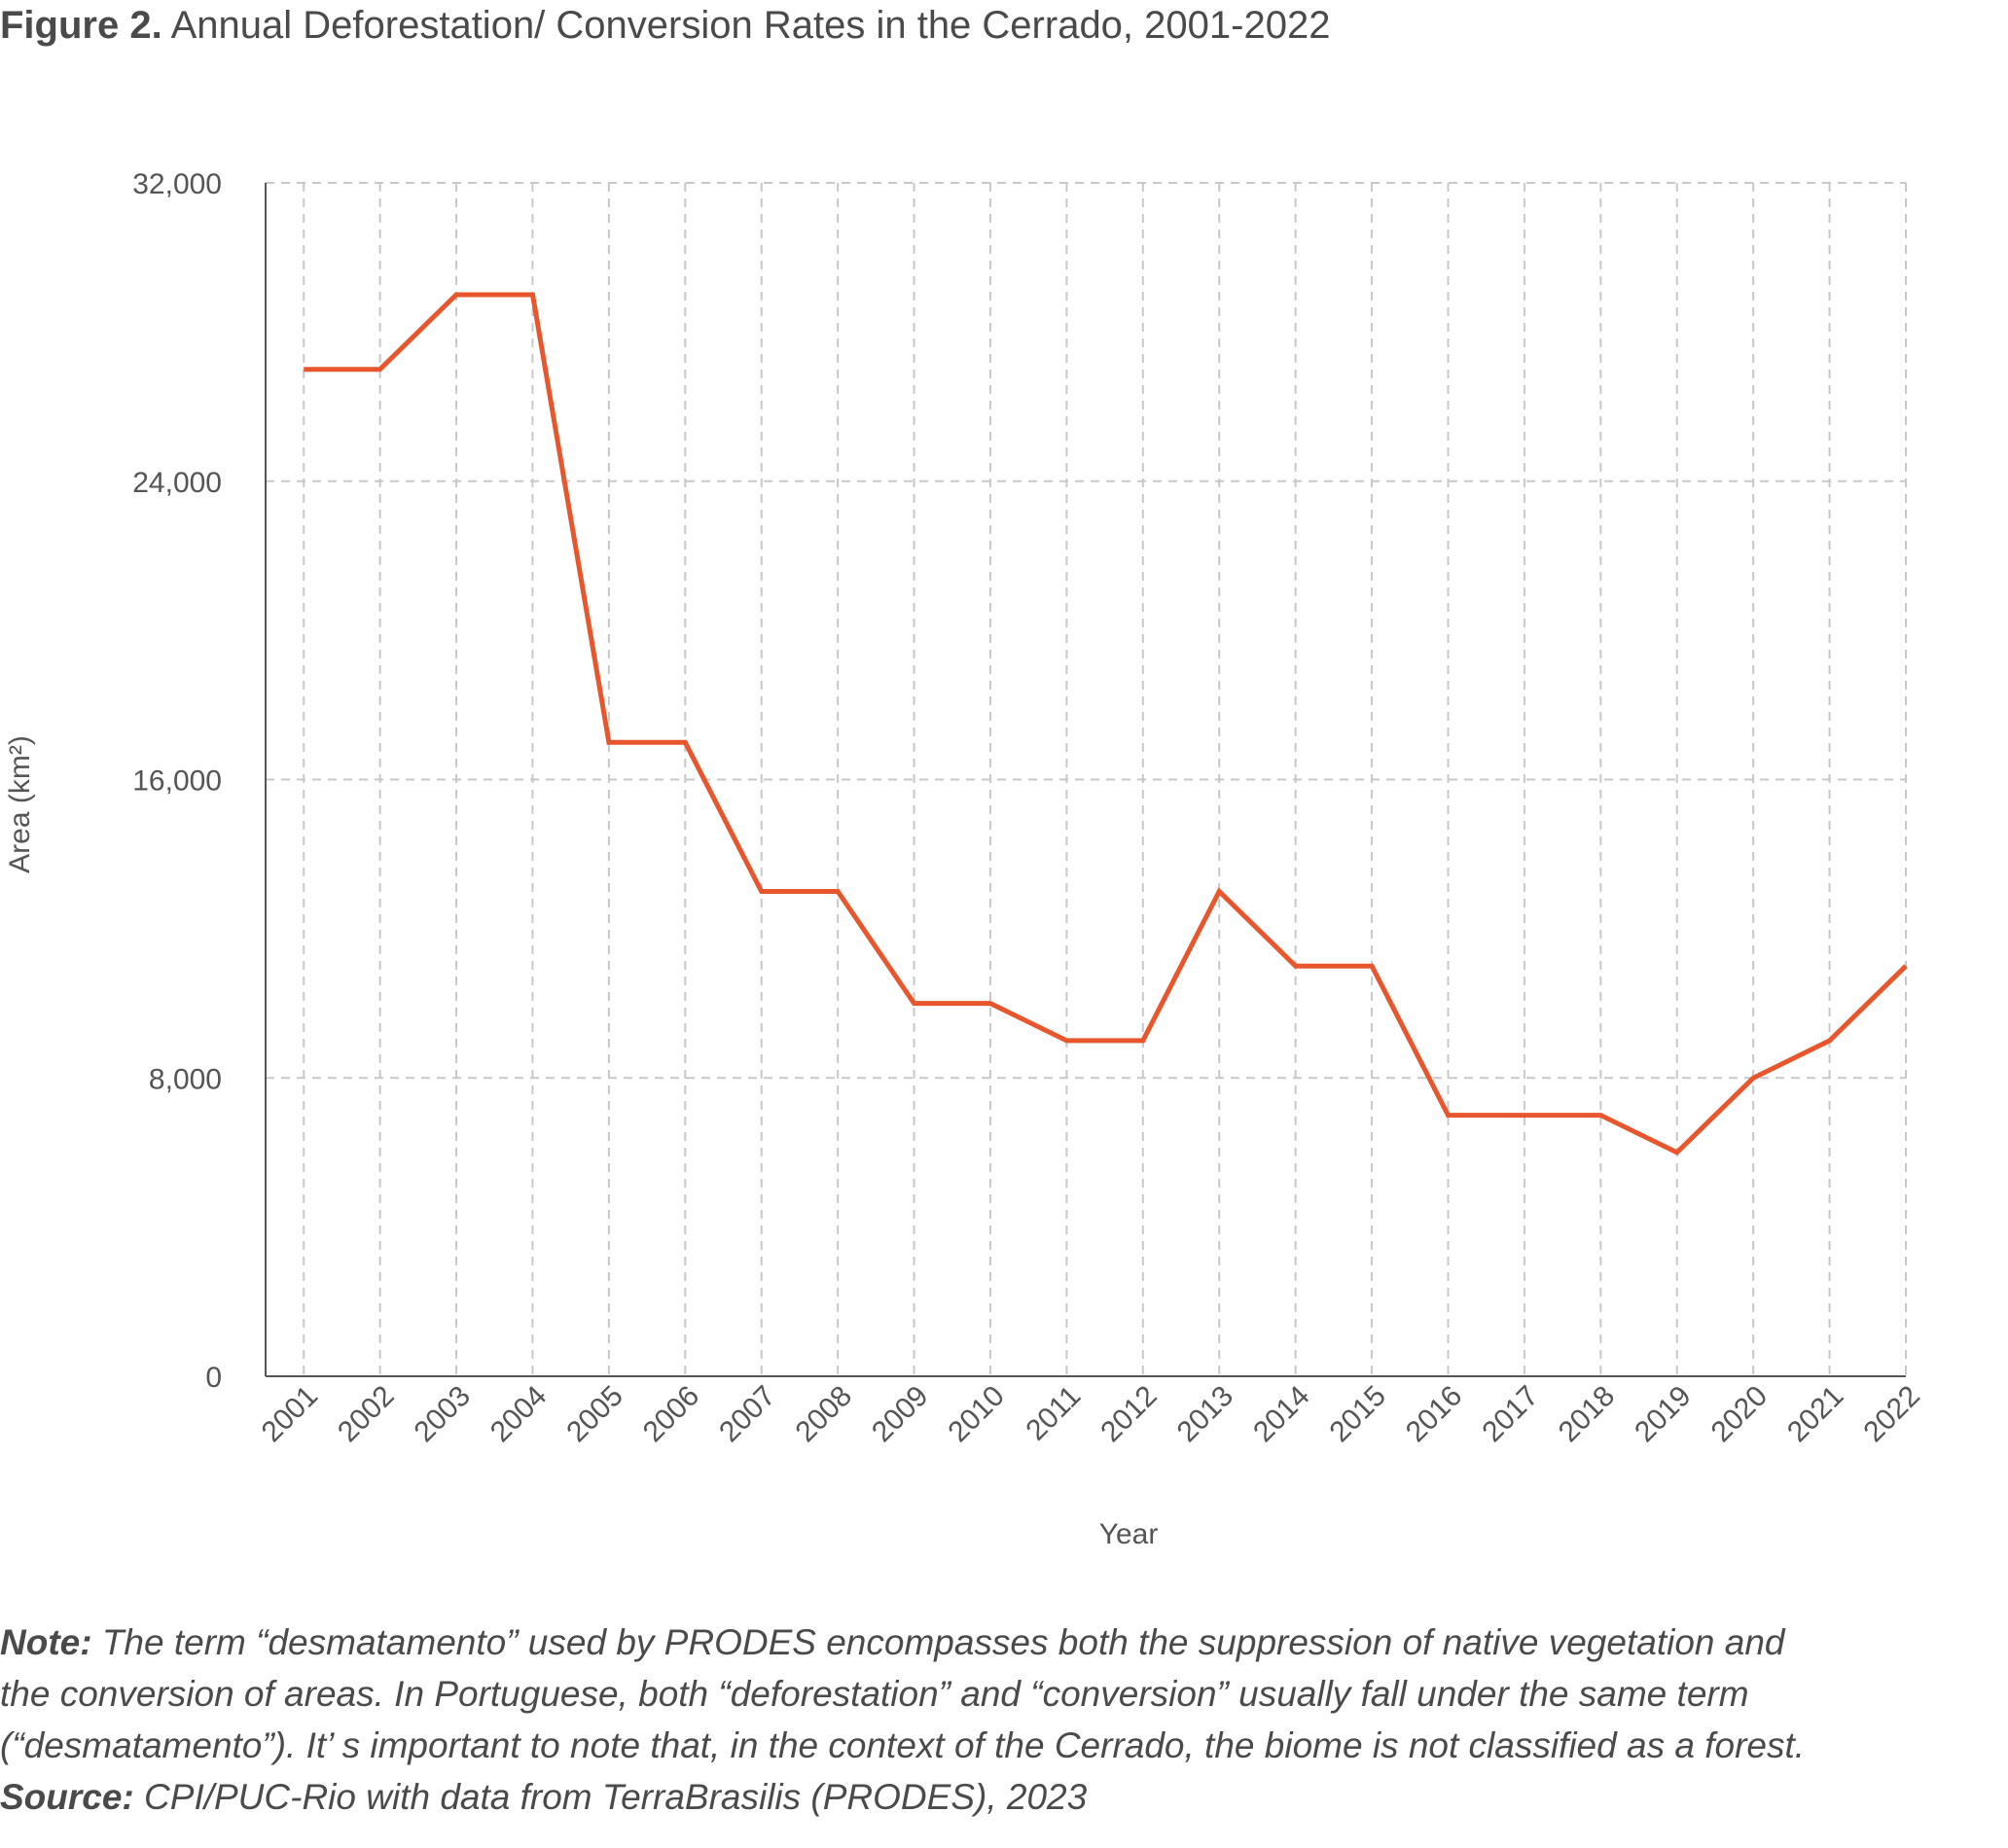 The image size is (2008, 1848). What do you see at coordinates (1205, 1414) in the screenshot?
I see `x-tick-label: 2013` at bounding box center [1205, 1414].